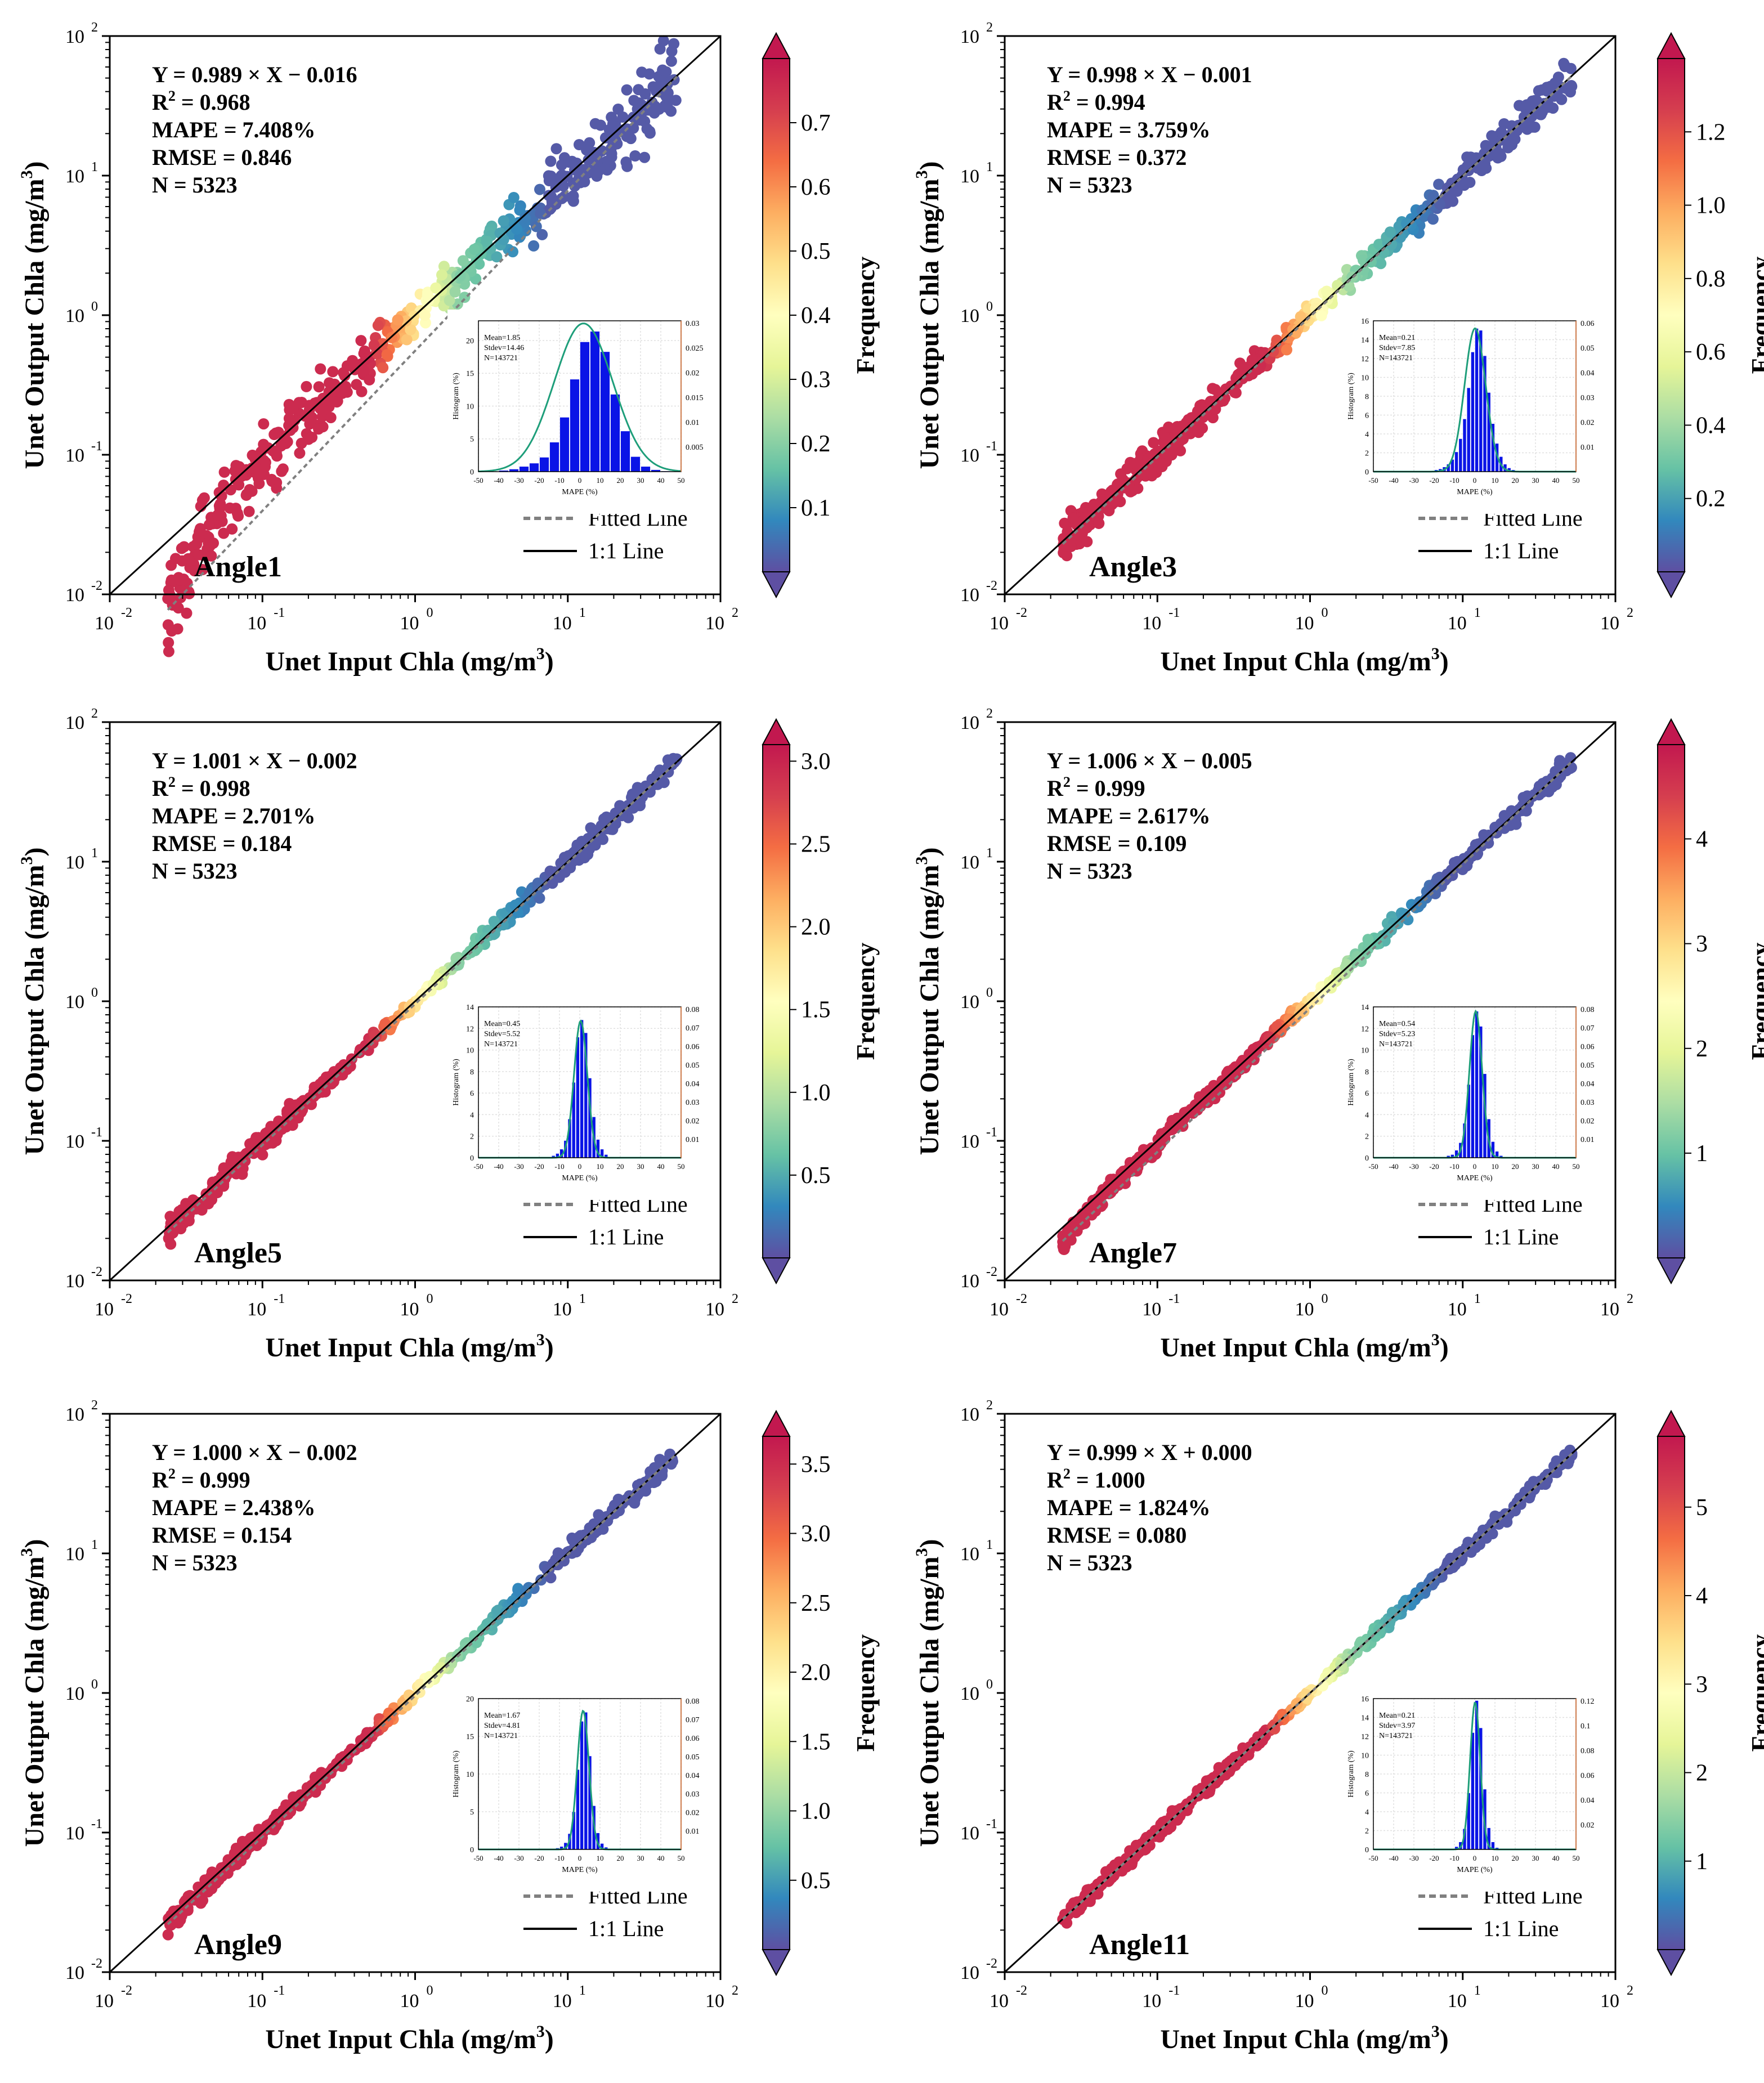  I want to click on inset-y2-tick-label: 0.06, so click(693, 1047).